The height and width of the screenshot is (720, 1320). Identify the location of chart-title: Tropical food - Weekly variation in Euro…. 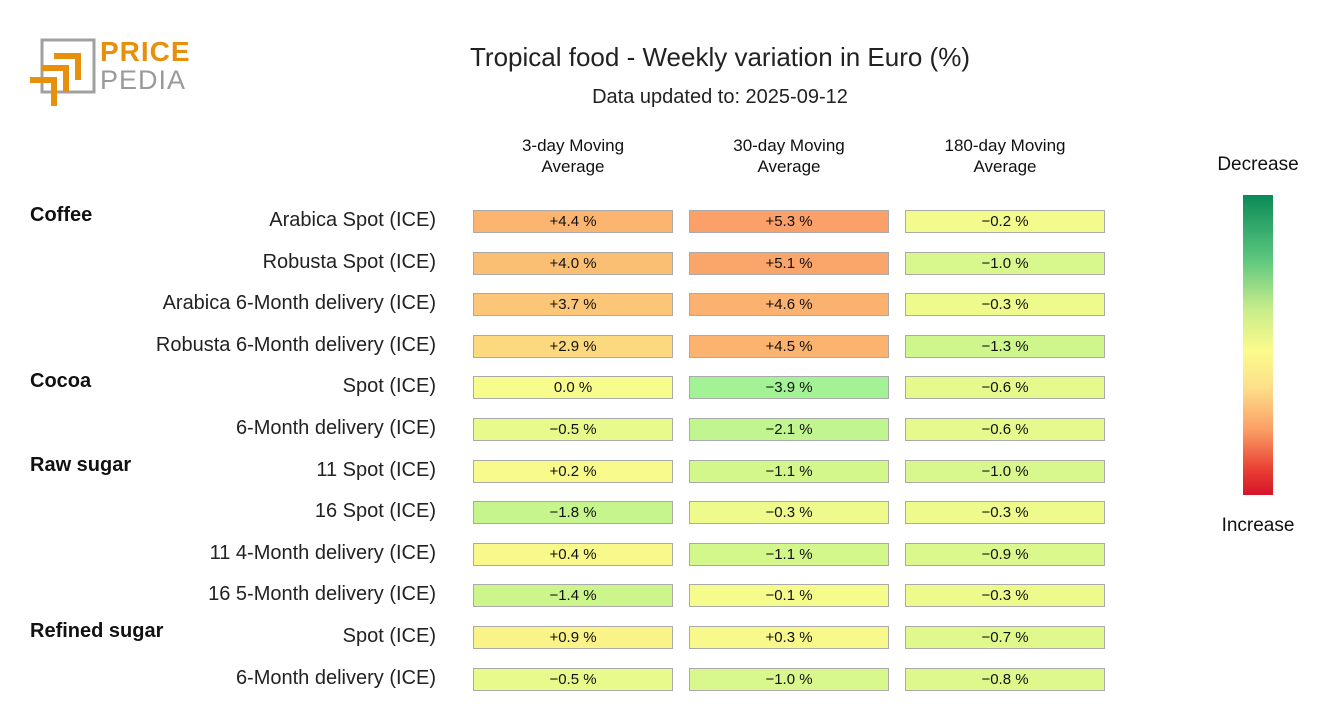
(720, 57).